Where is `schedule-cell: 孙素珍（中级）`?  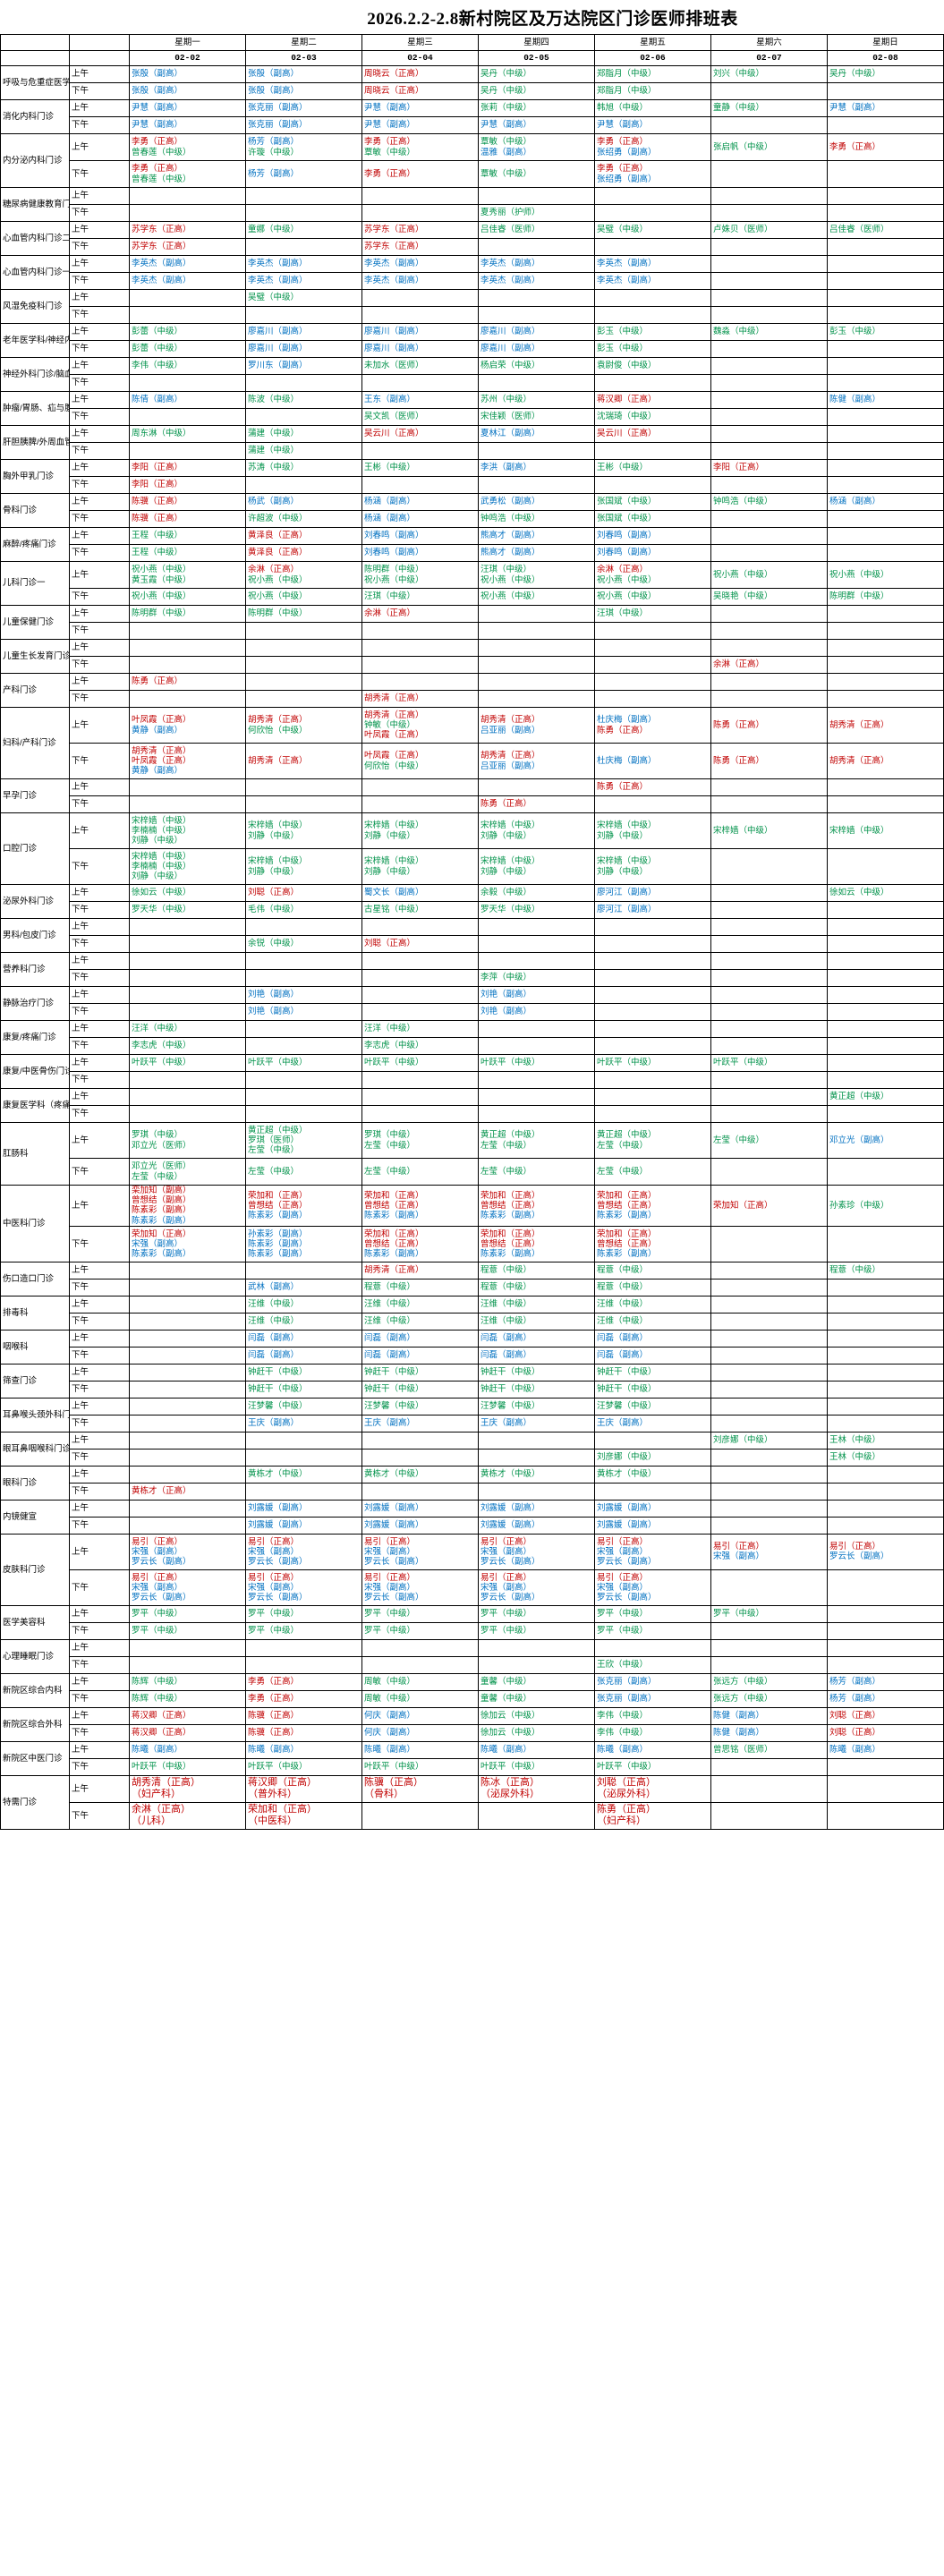
schedule-cell: 孙素珍（中级） is located at coordinates (885, 1206).